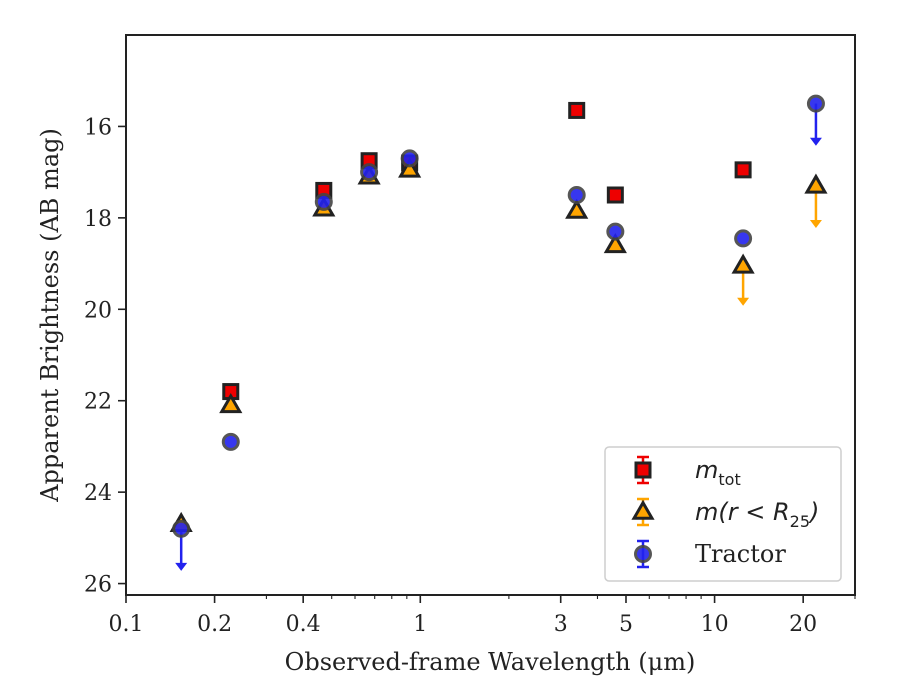  I want to click on y-tick-label: 16, so click(98, 127).